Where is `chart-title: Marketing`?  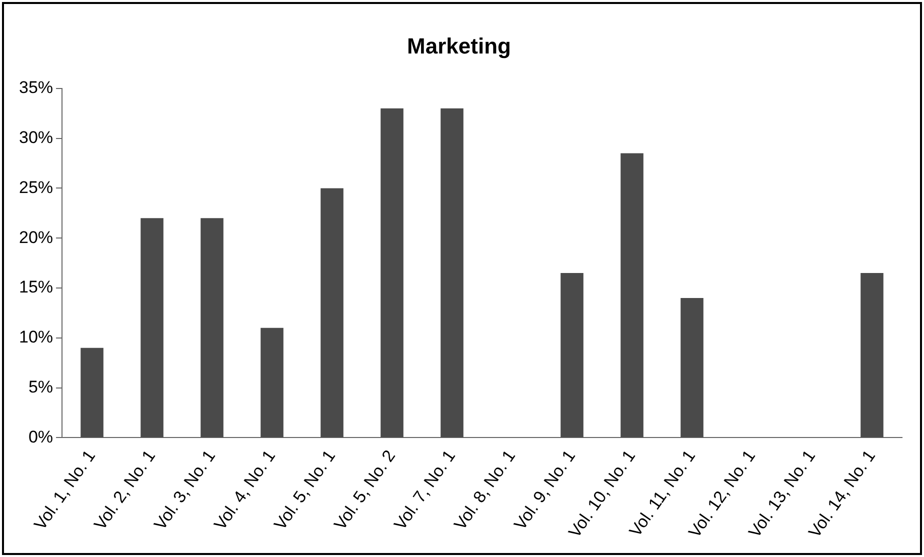
chart-title: Marketing is located at coordinates (459, 45).